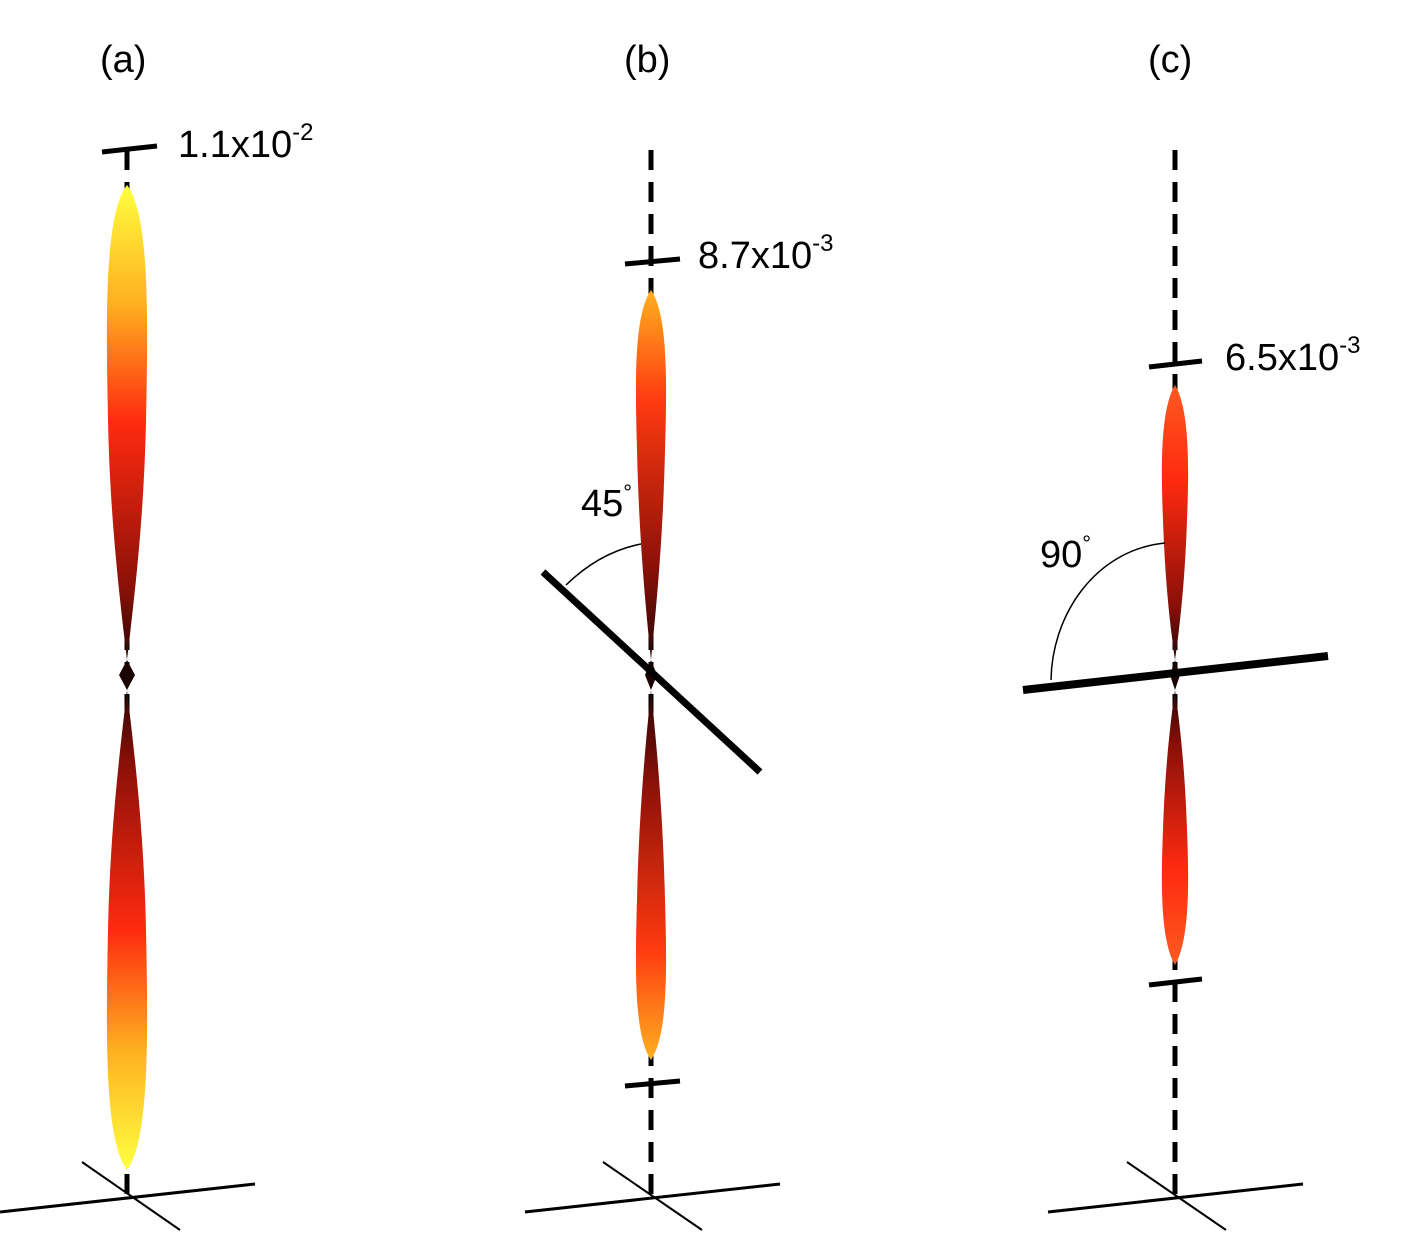 The height and width of the screenshot is (1233, 1404). Describe the element at coordinates (1170, 60) in the screenshot. I see `panel-label-c: (c)` at that location.